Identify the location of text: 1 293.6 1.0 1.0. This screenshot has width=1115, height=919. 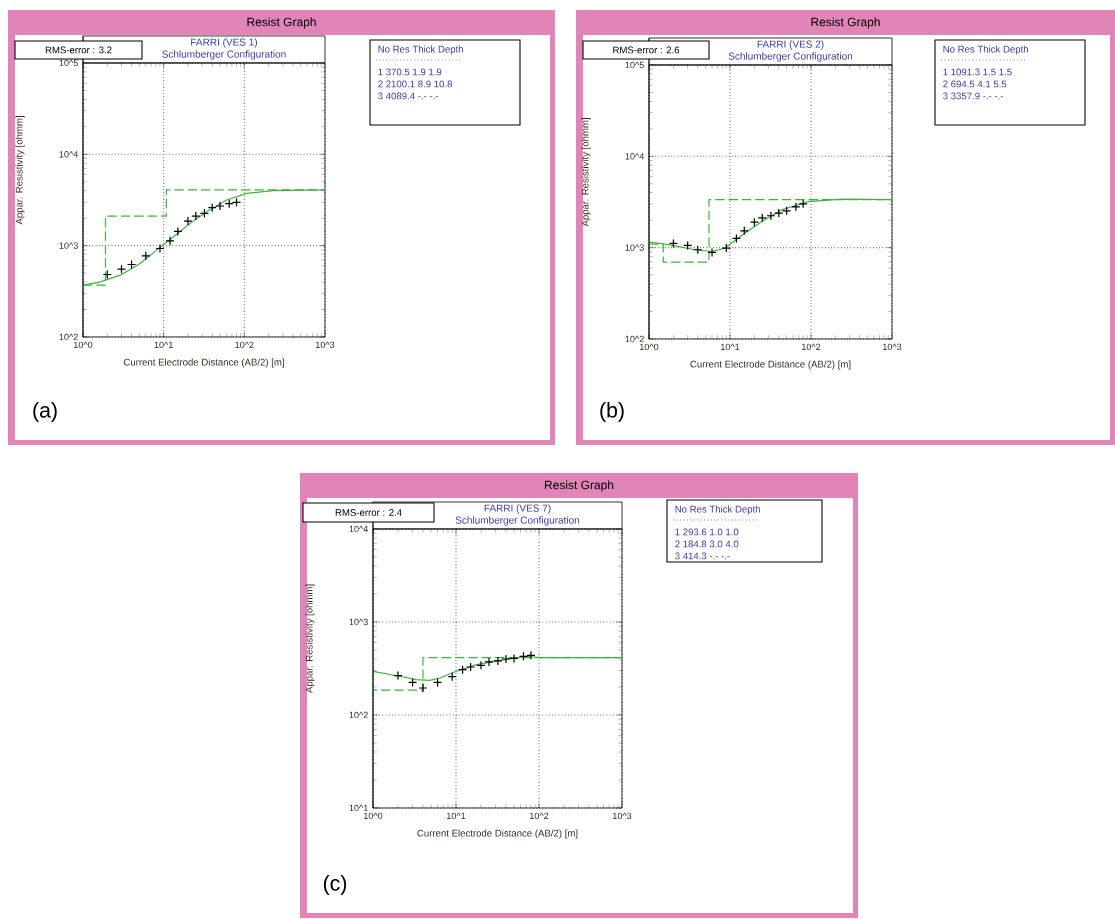
(707, 532).